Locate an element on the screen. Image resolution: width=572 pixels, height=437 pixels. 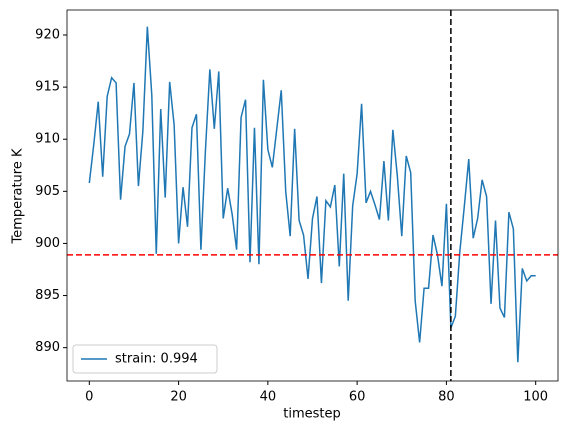
y-tick-label: 920 is located at coordinates (47, 35).